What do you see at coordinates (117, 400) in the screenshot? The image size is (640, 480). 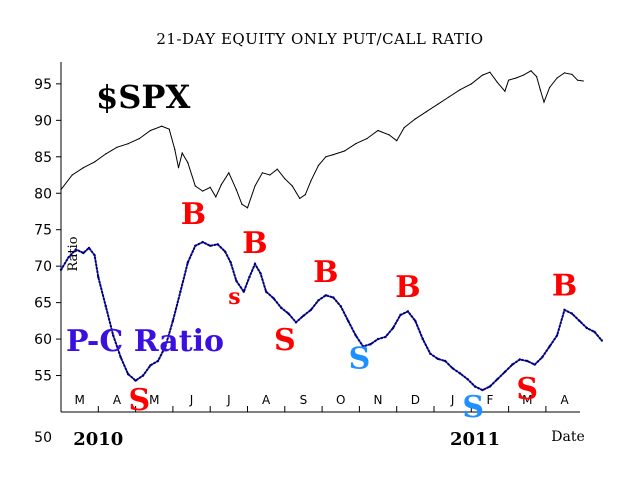 I see `month-label: A` at bounding box center [117, 400].